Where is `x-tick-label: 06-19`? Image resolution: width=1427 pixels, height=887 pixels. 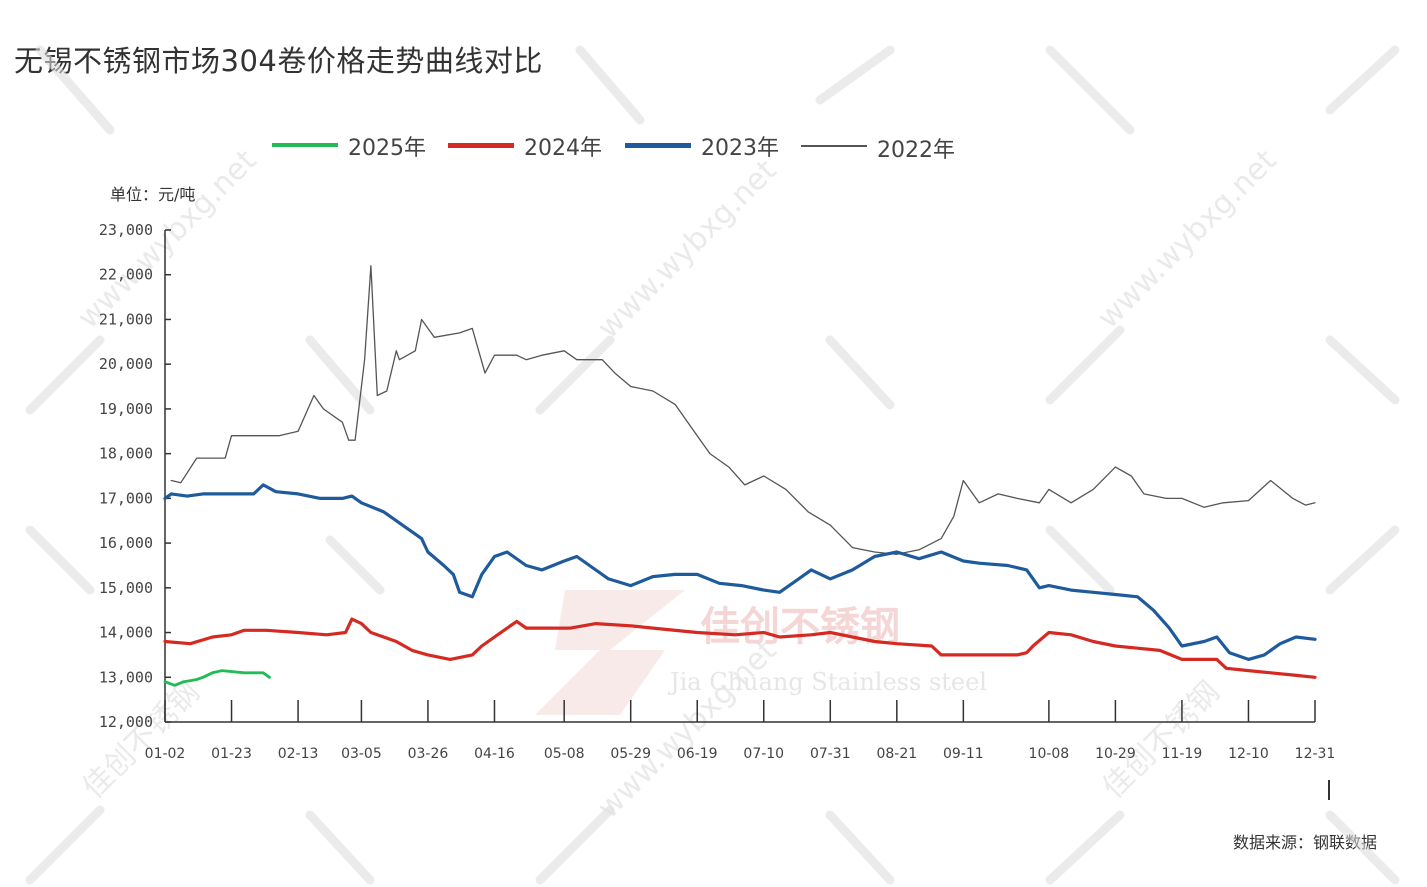
x-tick-label: 06-19 is located at coordinates (697, 754).